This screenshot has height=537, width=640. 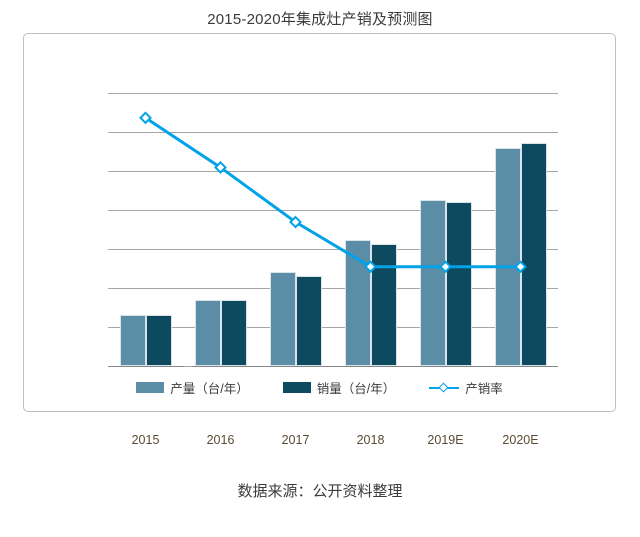 What do you see at coordinates (484, 389) in the screenshot?
I see `legend-label-sales-ratio: 产销率` at bounding box center [484, 389].